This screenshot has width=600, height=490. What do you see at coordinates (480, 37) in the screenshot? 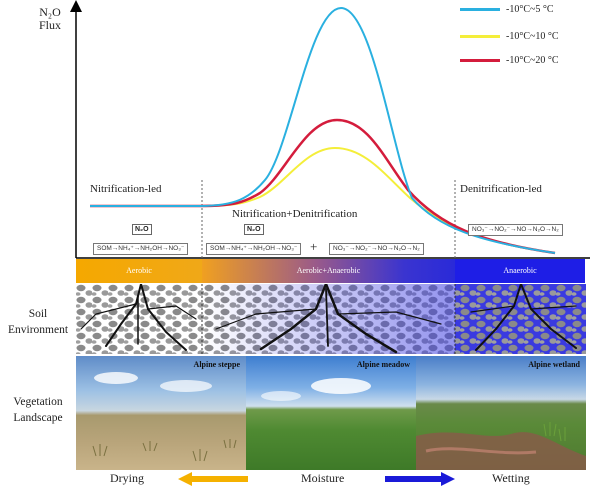
I see `legend-swatch-10c` at bounding box center [480, 37].